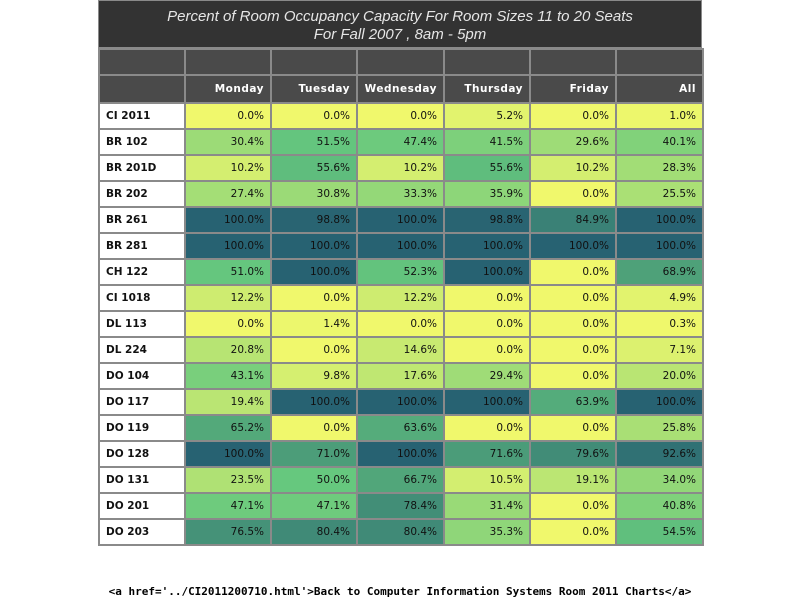 This screenshot has width=800, height=600. I want to click on table-row: DO 117 19.4% 100.0% 100.0% 100.0% 63.9% 100.0%, so click(401, 402).